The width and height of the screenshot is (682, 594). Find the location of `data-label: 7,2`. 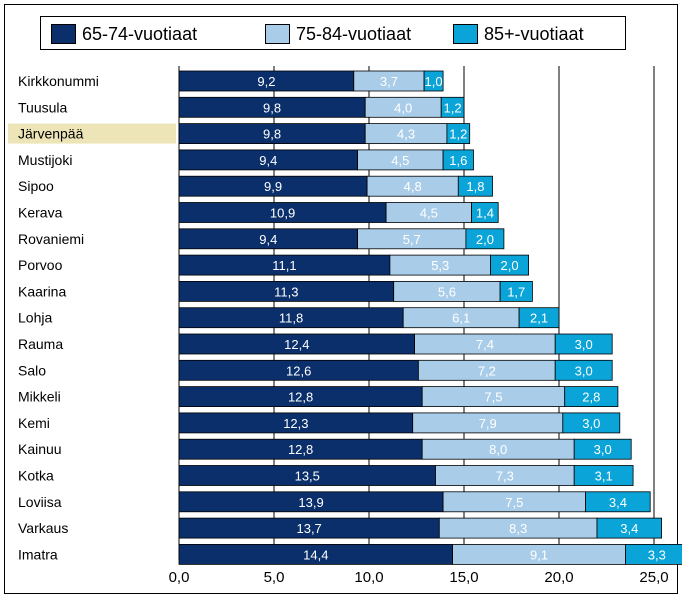

data-label: 7,2 is located at coordinates (487, 370).